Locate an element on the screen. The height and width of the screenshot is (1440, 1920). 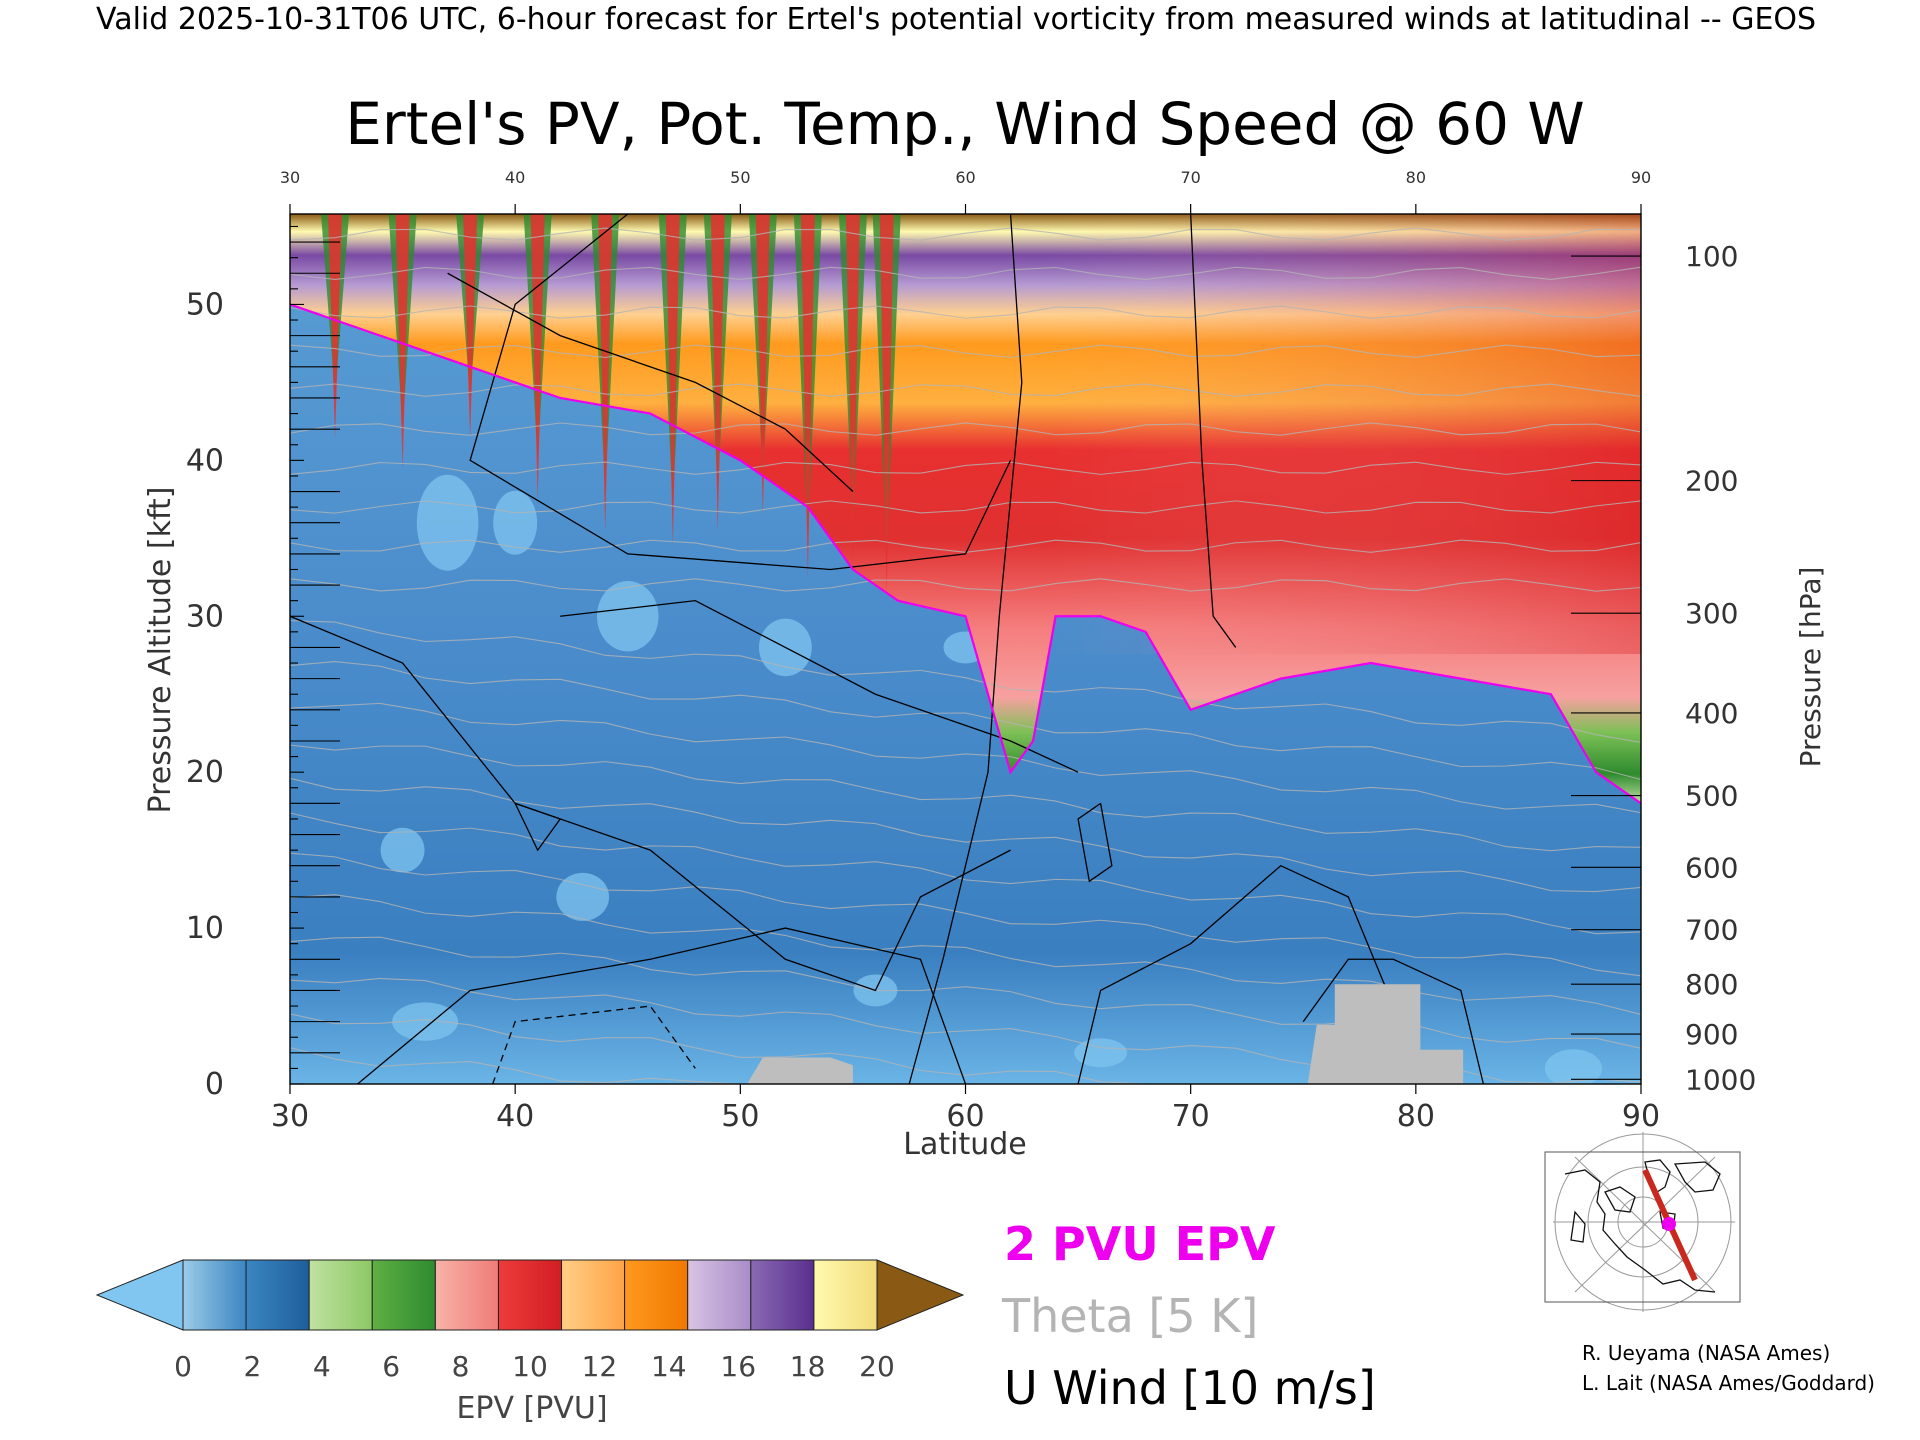
y-tick-label-left: 0 is located at coordinates (214, 1084).